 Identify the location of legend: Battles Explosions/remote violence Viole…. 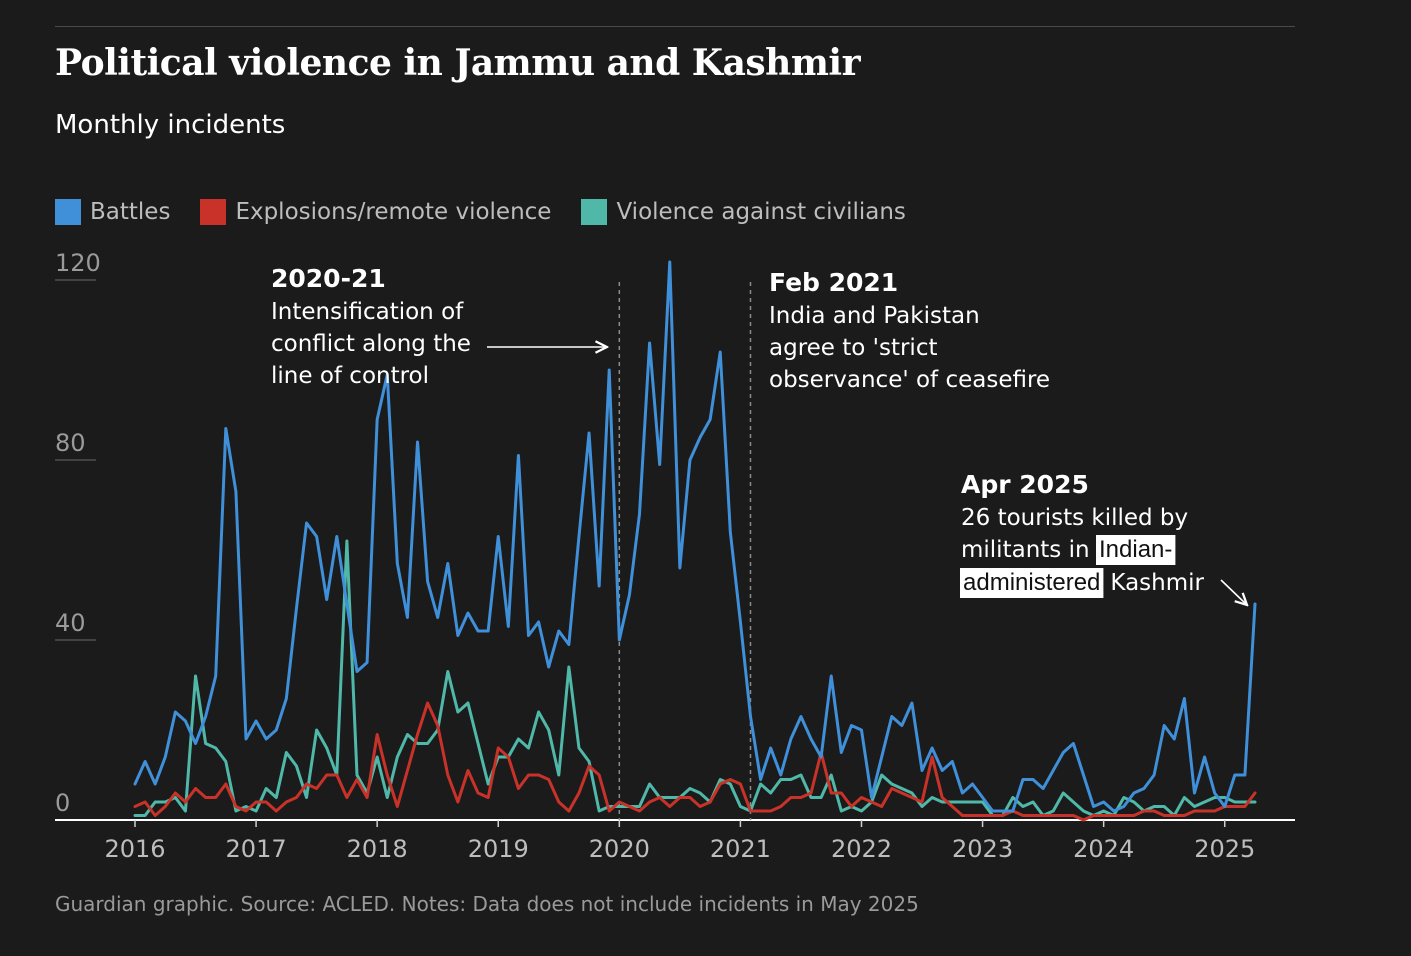
(495, 212).